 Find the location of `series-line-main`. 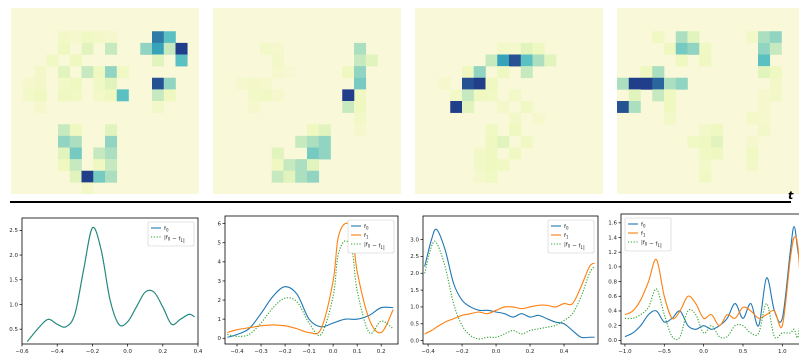

series-line-main is located at coordinates (509, 283).